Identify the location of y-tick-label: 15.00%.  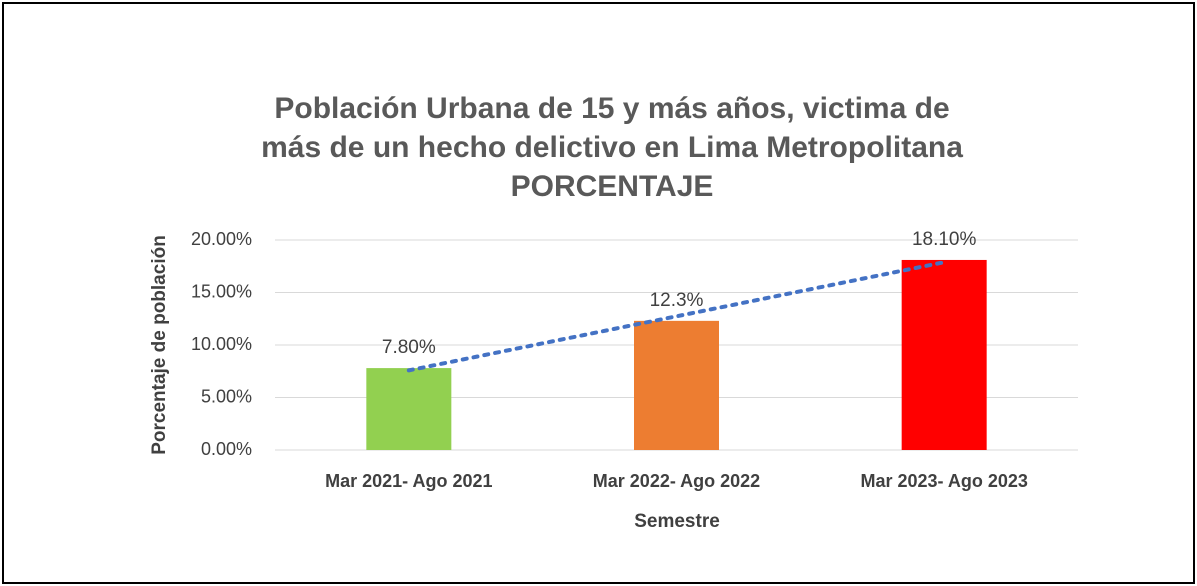
(221, 291).